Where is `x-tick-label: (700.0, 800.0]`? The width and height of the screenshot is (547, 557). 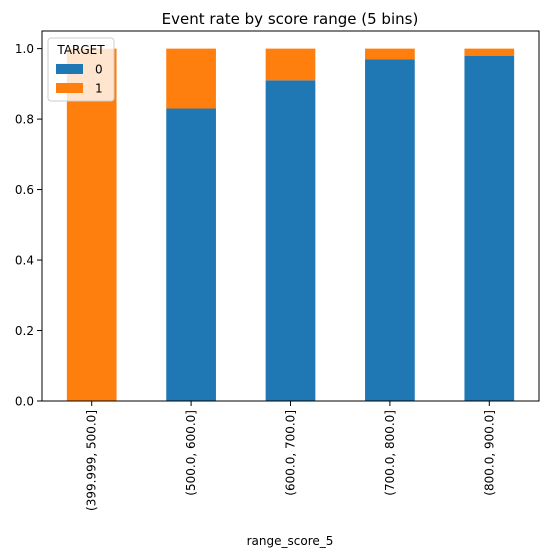
x-tick-label: (700.0, 800.0] is located at coordinates (390, 453).